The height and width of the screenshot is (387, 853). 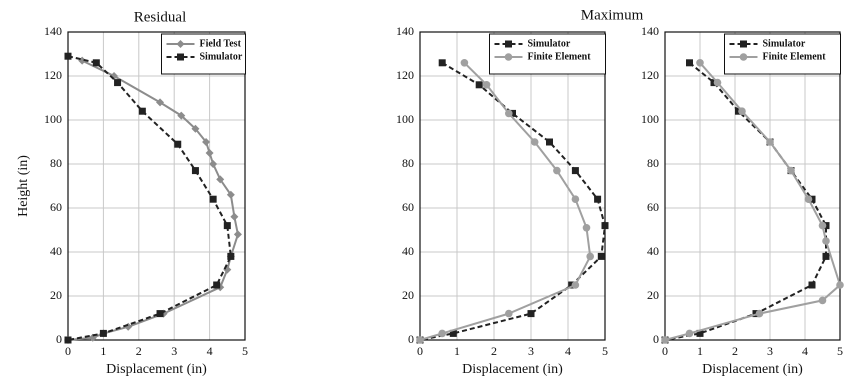 What do you see at coordinates (795, 56) in the screenshot?
I see `legend-label: Finite Element` at bounding box center [795, 56].